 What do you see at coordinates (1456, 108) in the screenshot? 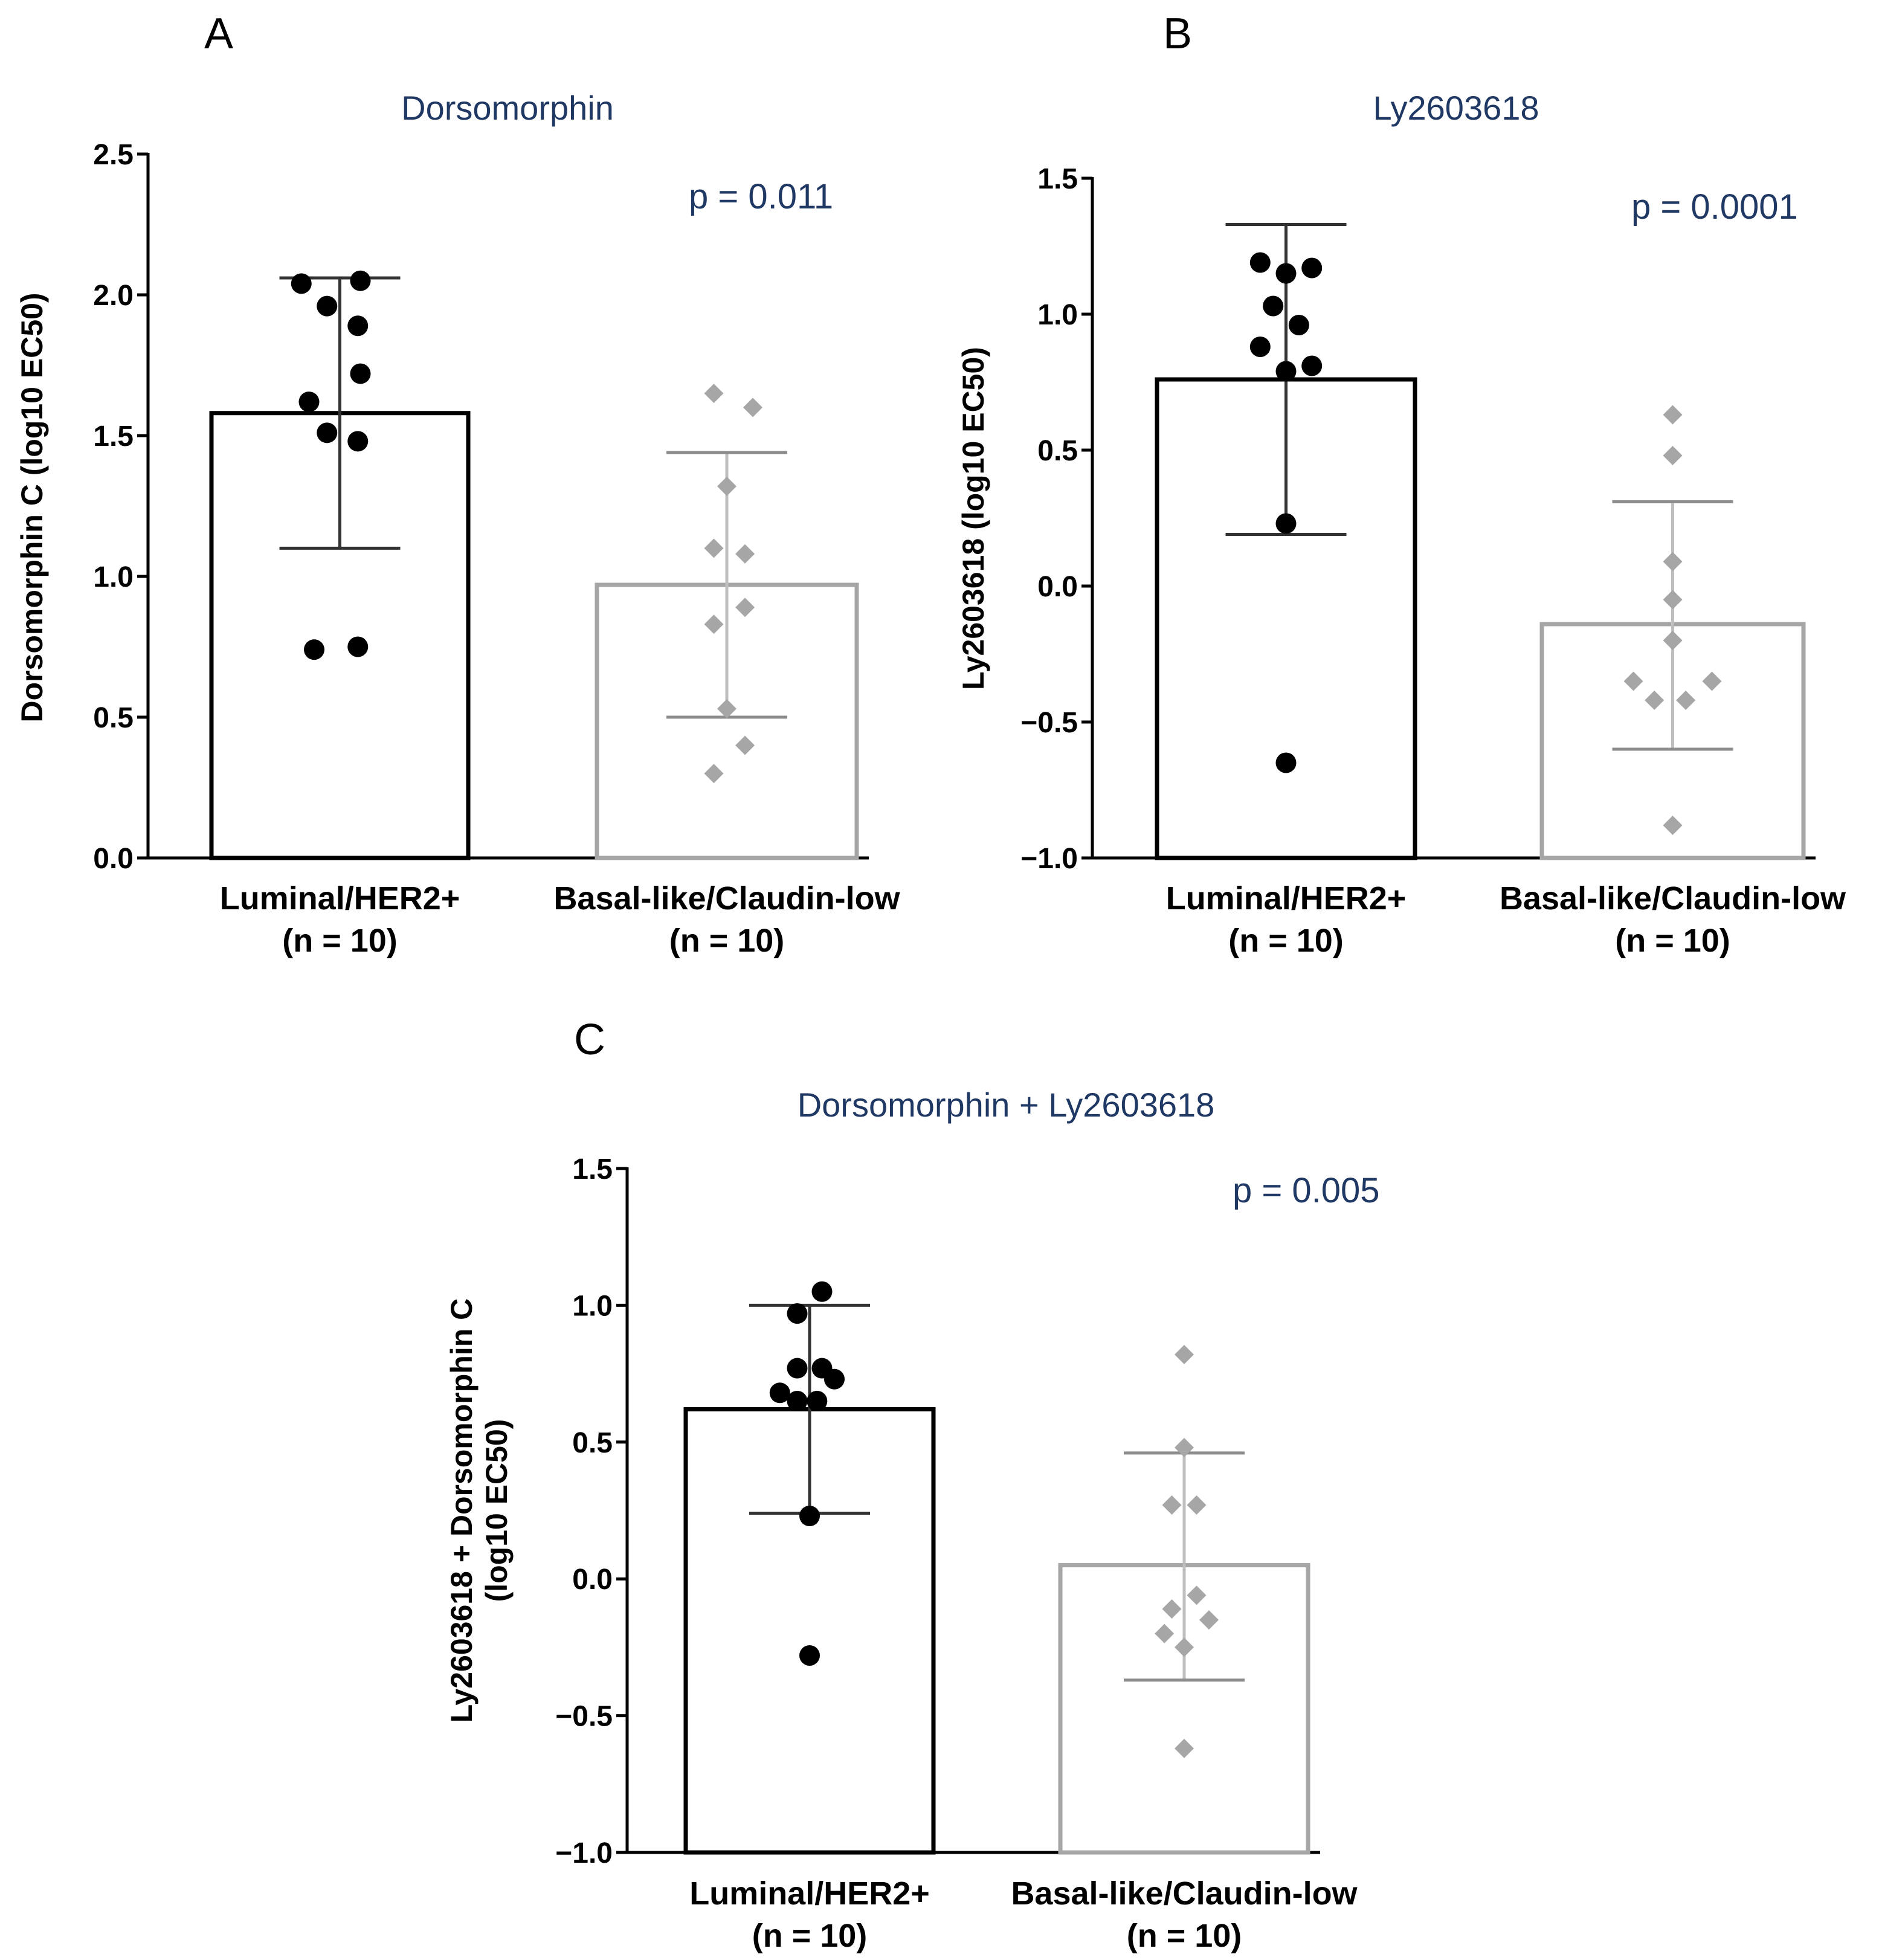
I see `chart-title: Ly2603618` at bounding box center [1456, 108].